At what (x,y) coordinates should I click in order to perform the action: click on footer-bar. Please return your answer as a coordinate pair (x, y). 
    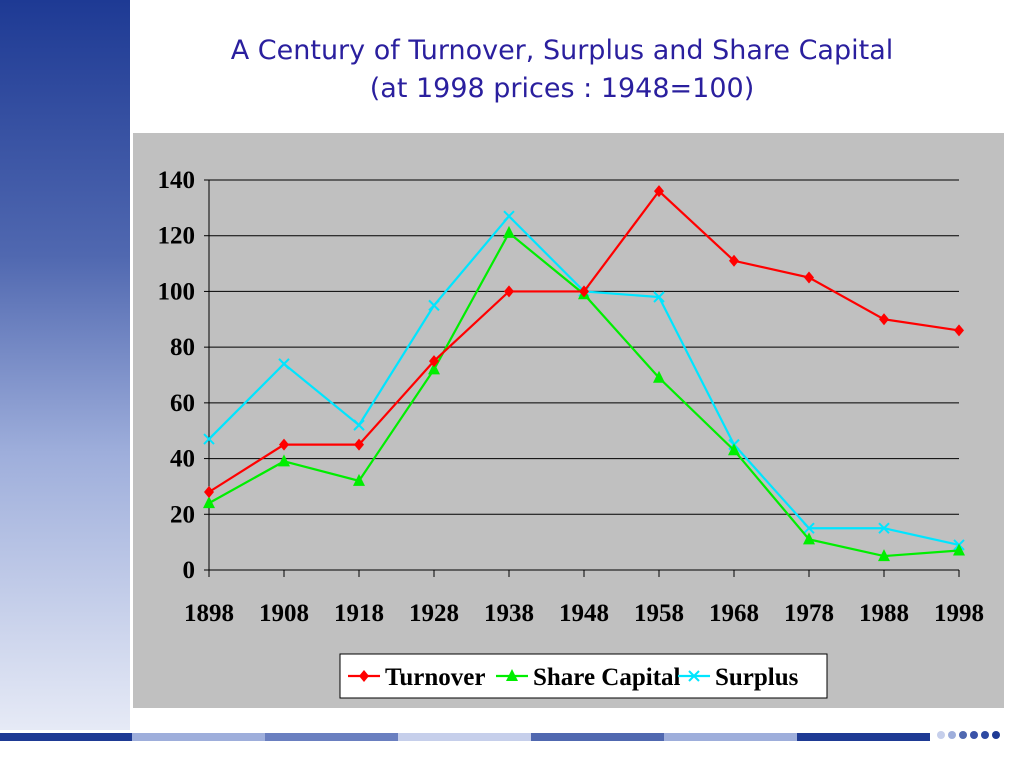
    Looking at the image, I should click on (465, 737).